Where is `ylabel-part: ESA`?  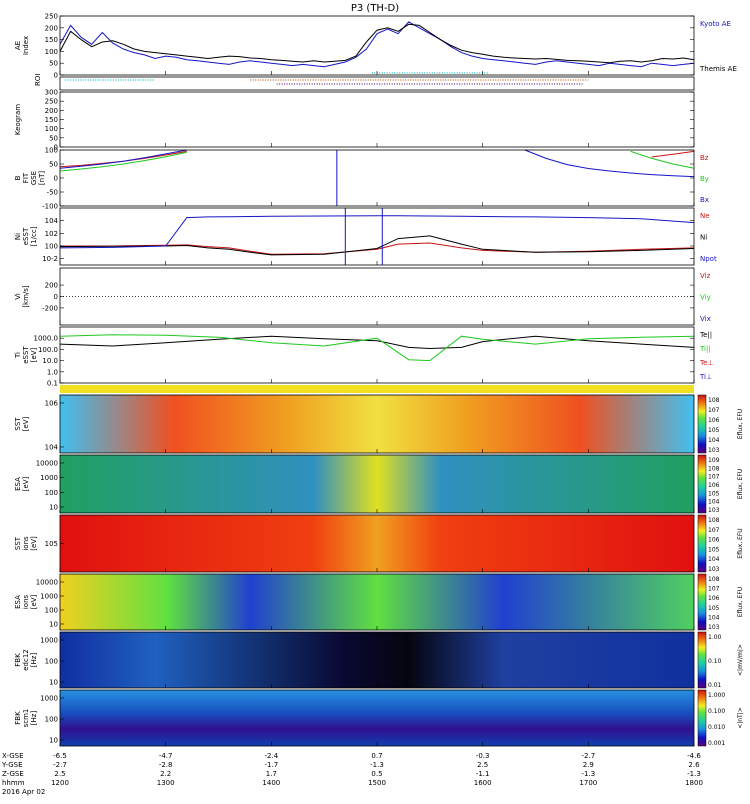
ylabel-part: ESA is located at coordinates (18, 602).